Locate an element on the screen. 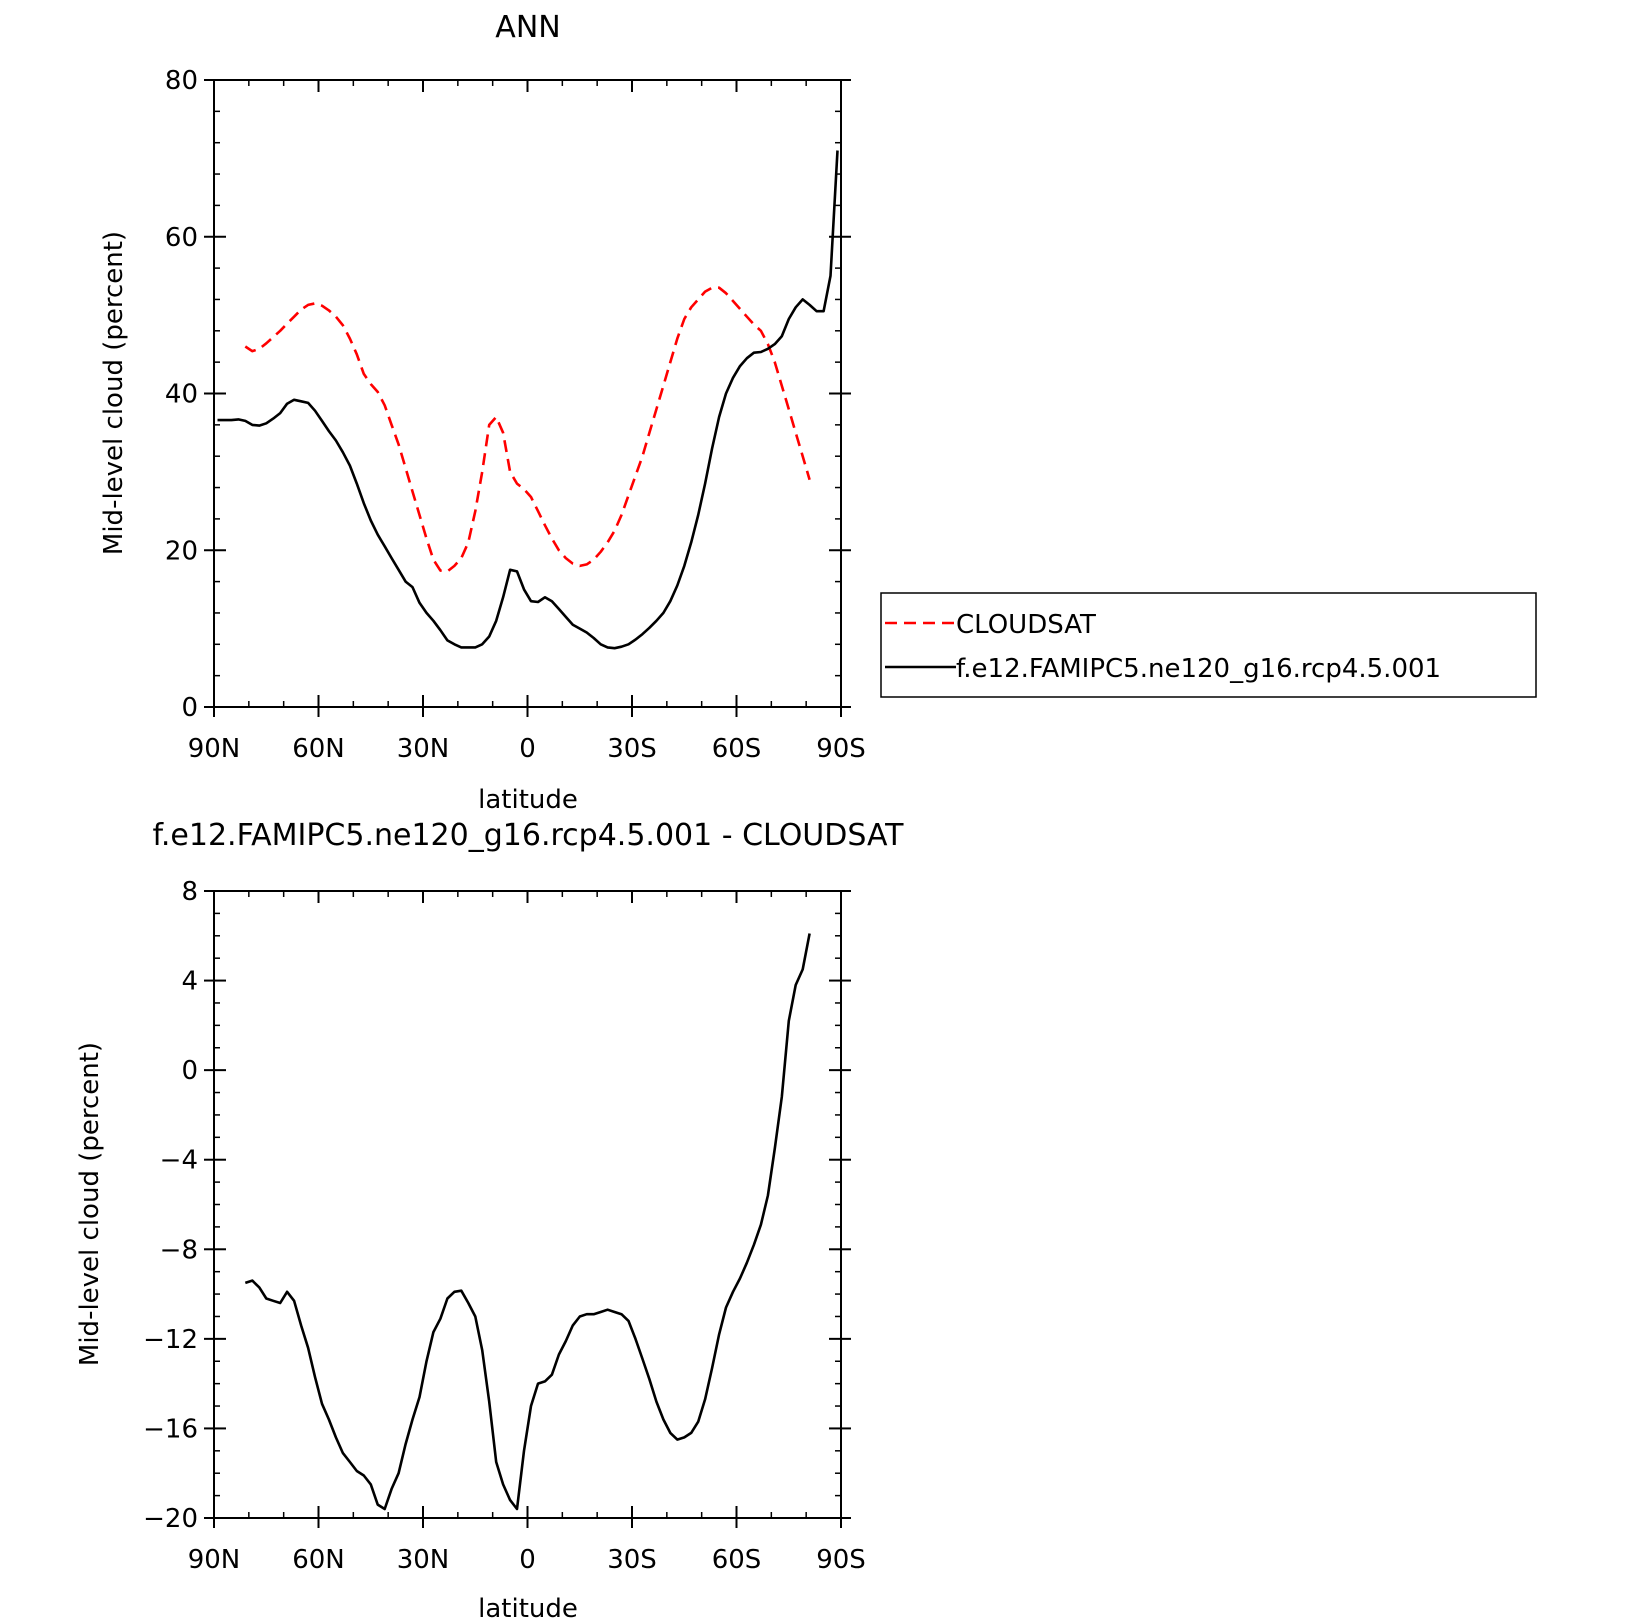  top-title: ANN is located at coordinates (527, 27).